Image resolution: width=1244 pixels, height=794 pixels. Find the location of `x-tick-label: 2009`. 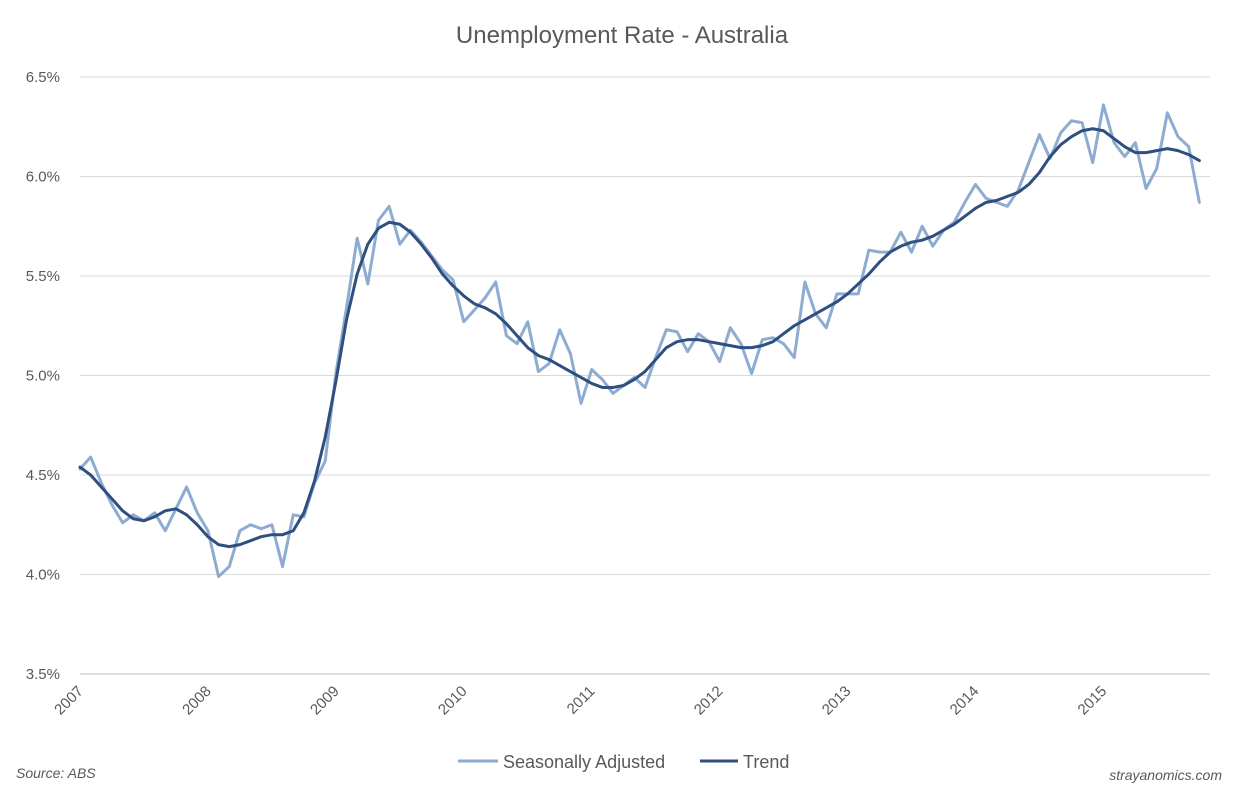

x-tick-label: 2009 is located at coordinates (325, 701).